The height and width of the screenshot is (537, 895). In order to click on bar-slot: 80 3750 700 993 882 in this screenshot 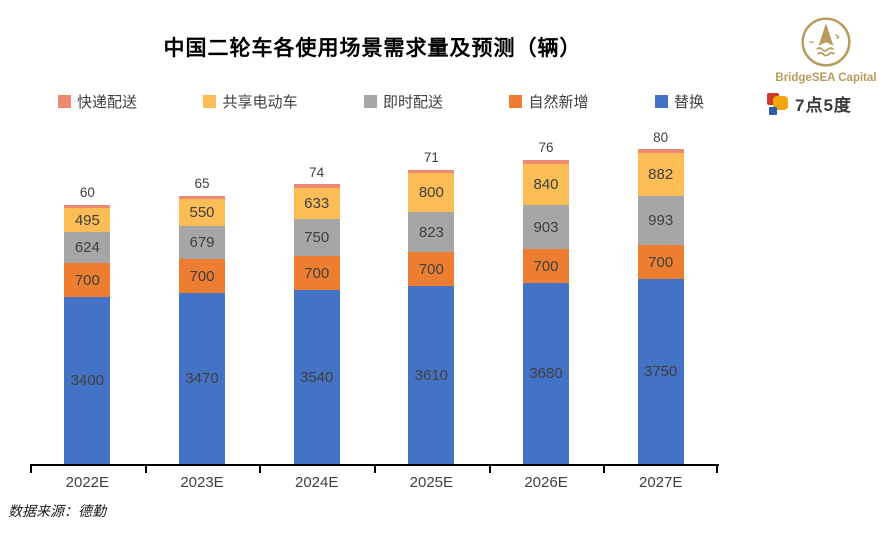, I will do `click(660, 297)`.